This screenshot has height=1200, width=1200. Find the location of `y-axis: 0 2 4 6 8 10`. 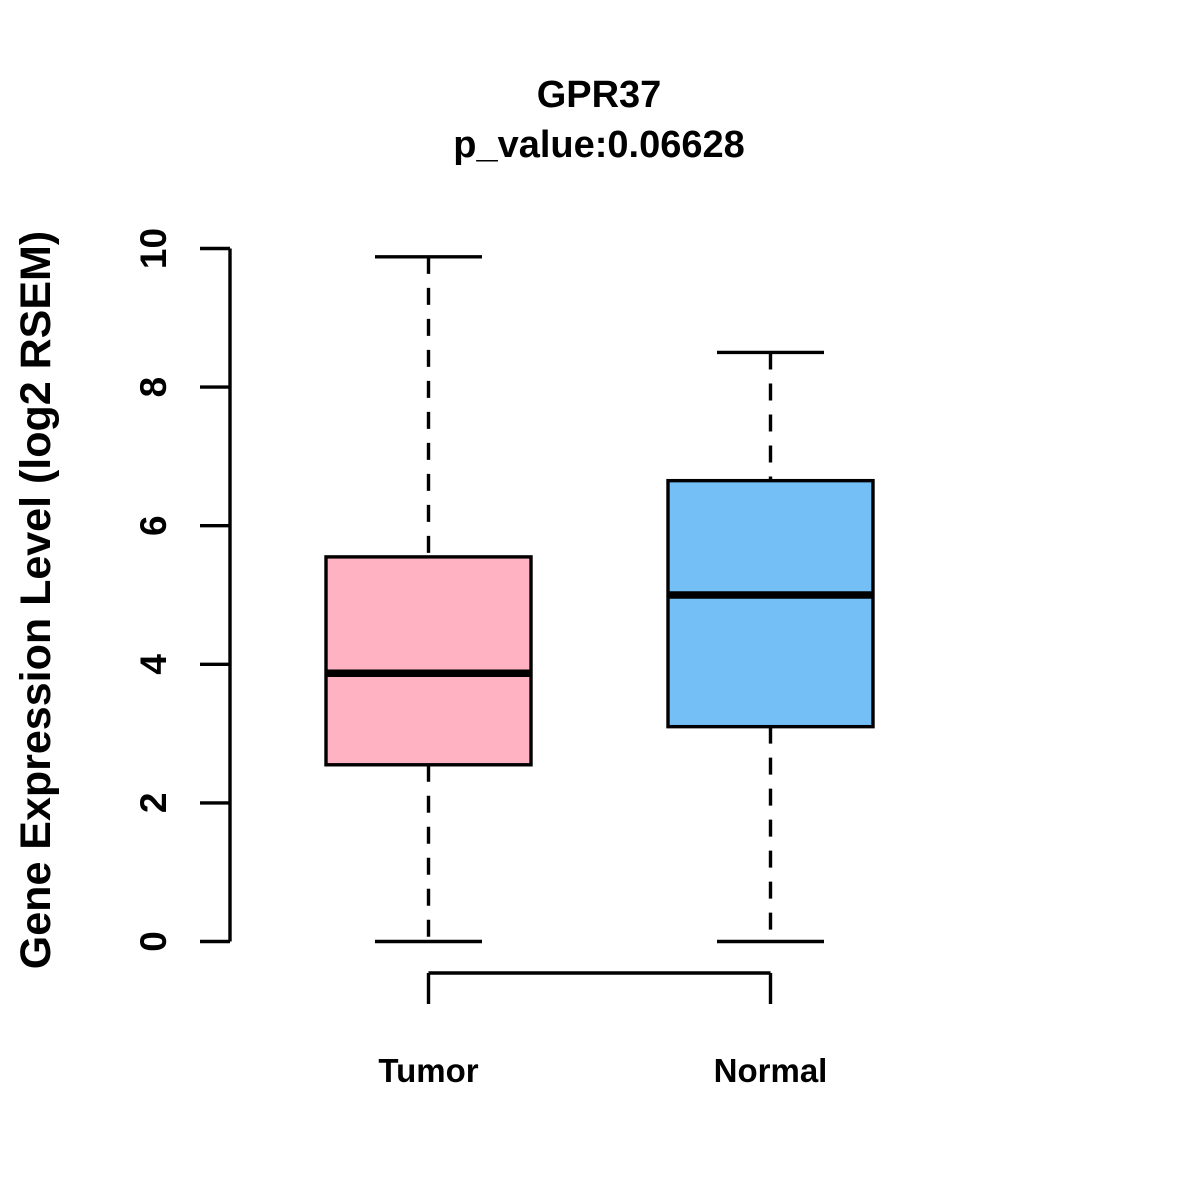

y-axis: 0 2 4 6 8 10 is located at coordinates (182, 590).